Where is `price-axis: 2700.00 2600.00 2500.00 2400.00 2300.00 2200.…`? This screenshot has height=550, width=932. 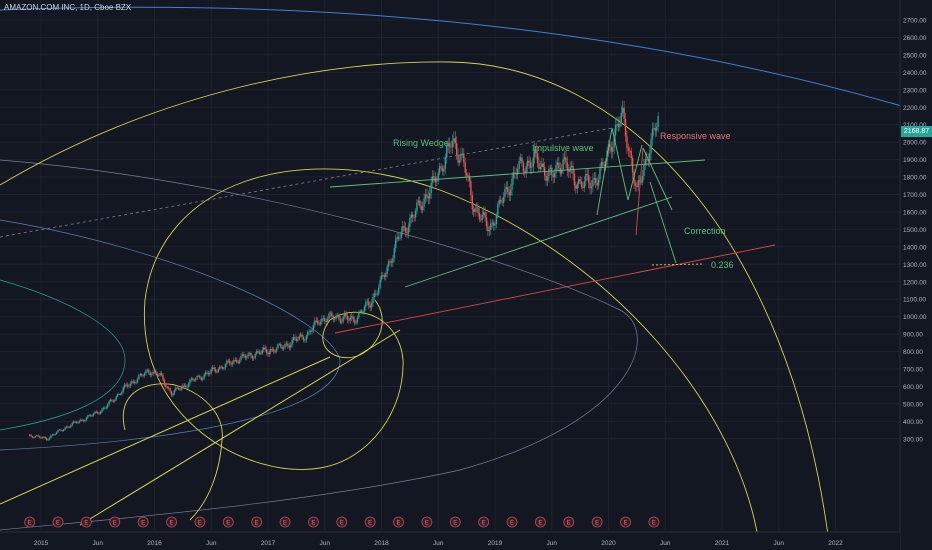 price-axis: 2700.00 2600.00 2500.00 2400.00 2300.00 2200.… is located at coordinates (915, 275).